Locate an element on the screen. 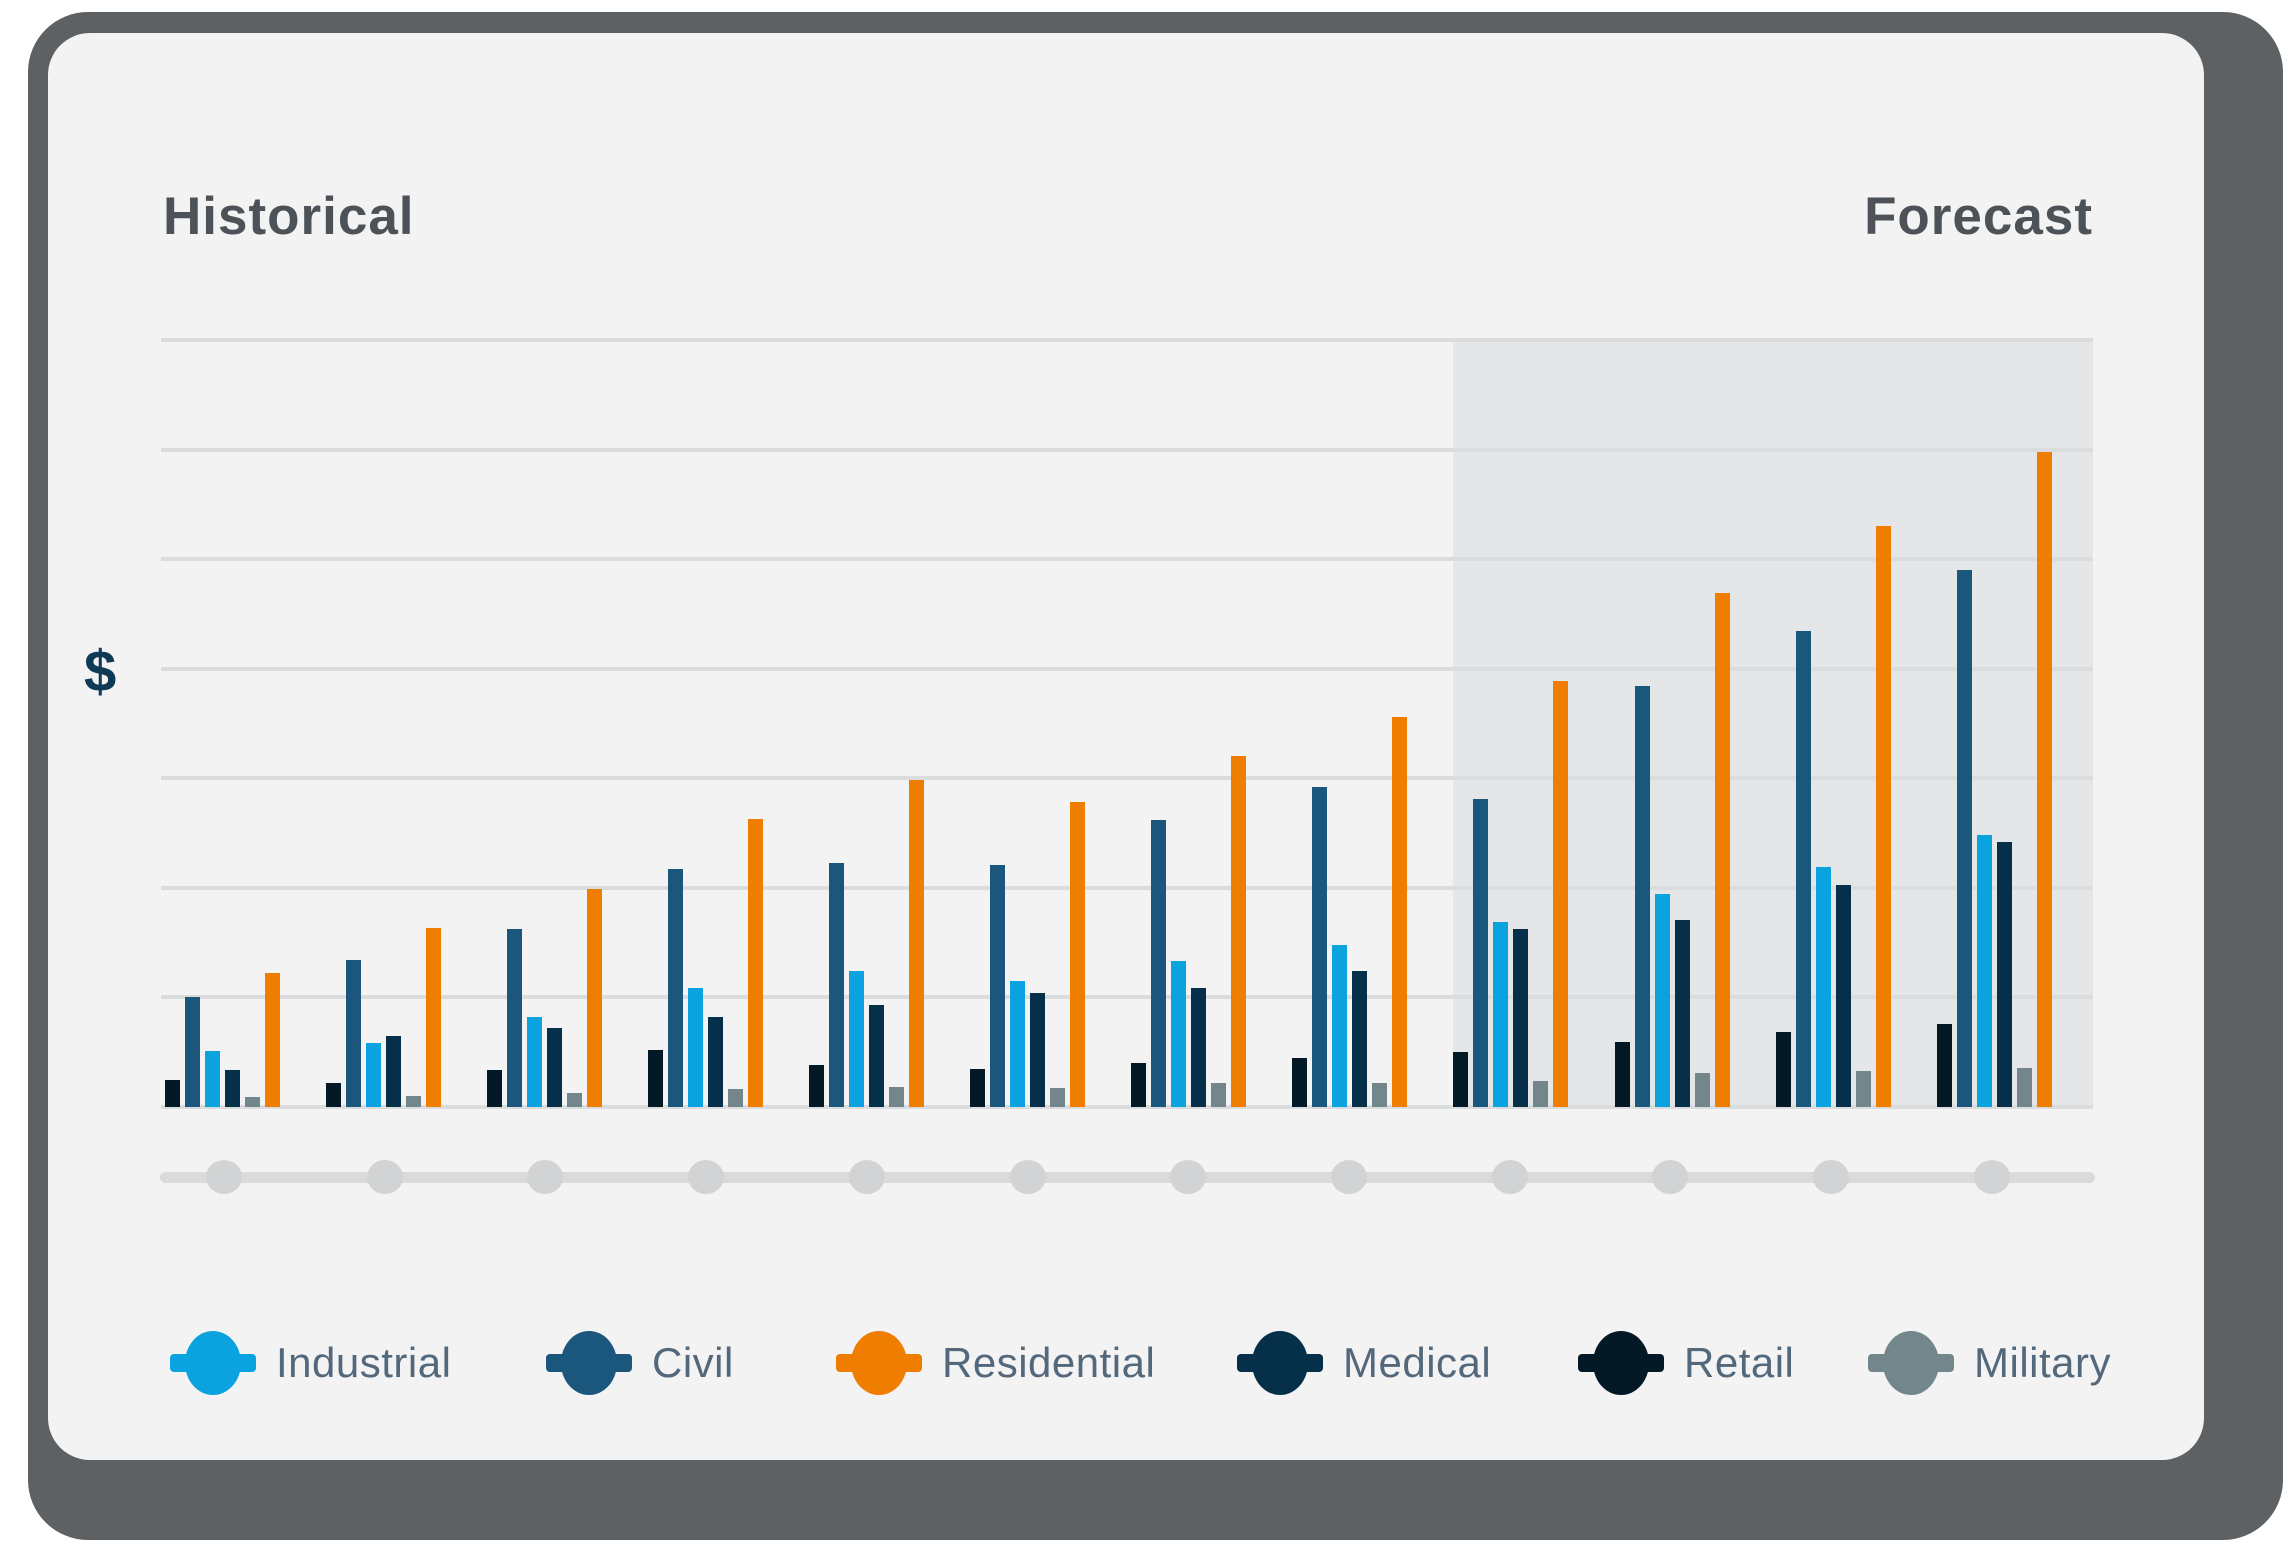 This screenshot has width=2293, height=1546. legend-item-military: Military is located at coordinates (1989, 1363).